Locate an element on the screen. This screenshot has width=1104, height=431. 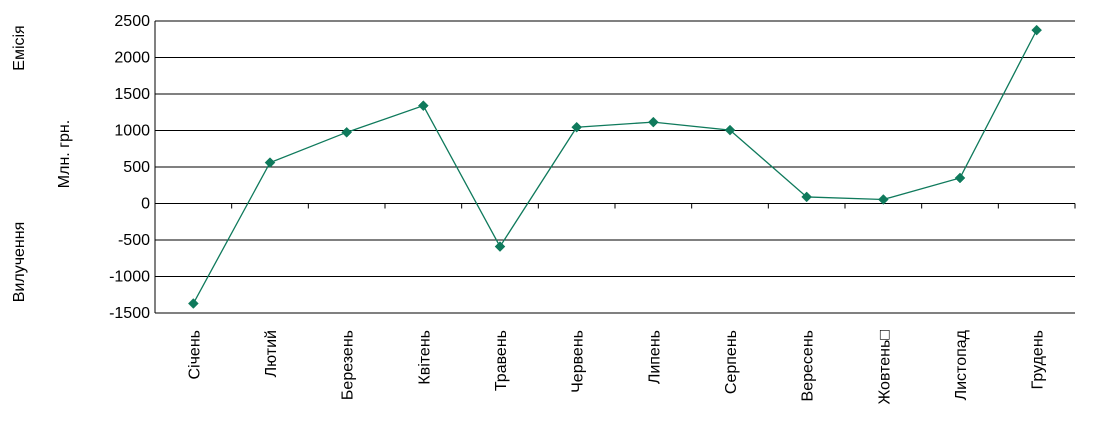
x-tick-label: Березень is located at coordinates (348, 365).